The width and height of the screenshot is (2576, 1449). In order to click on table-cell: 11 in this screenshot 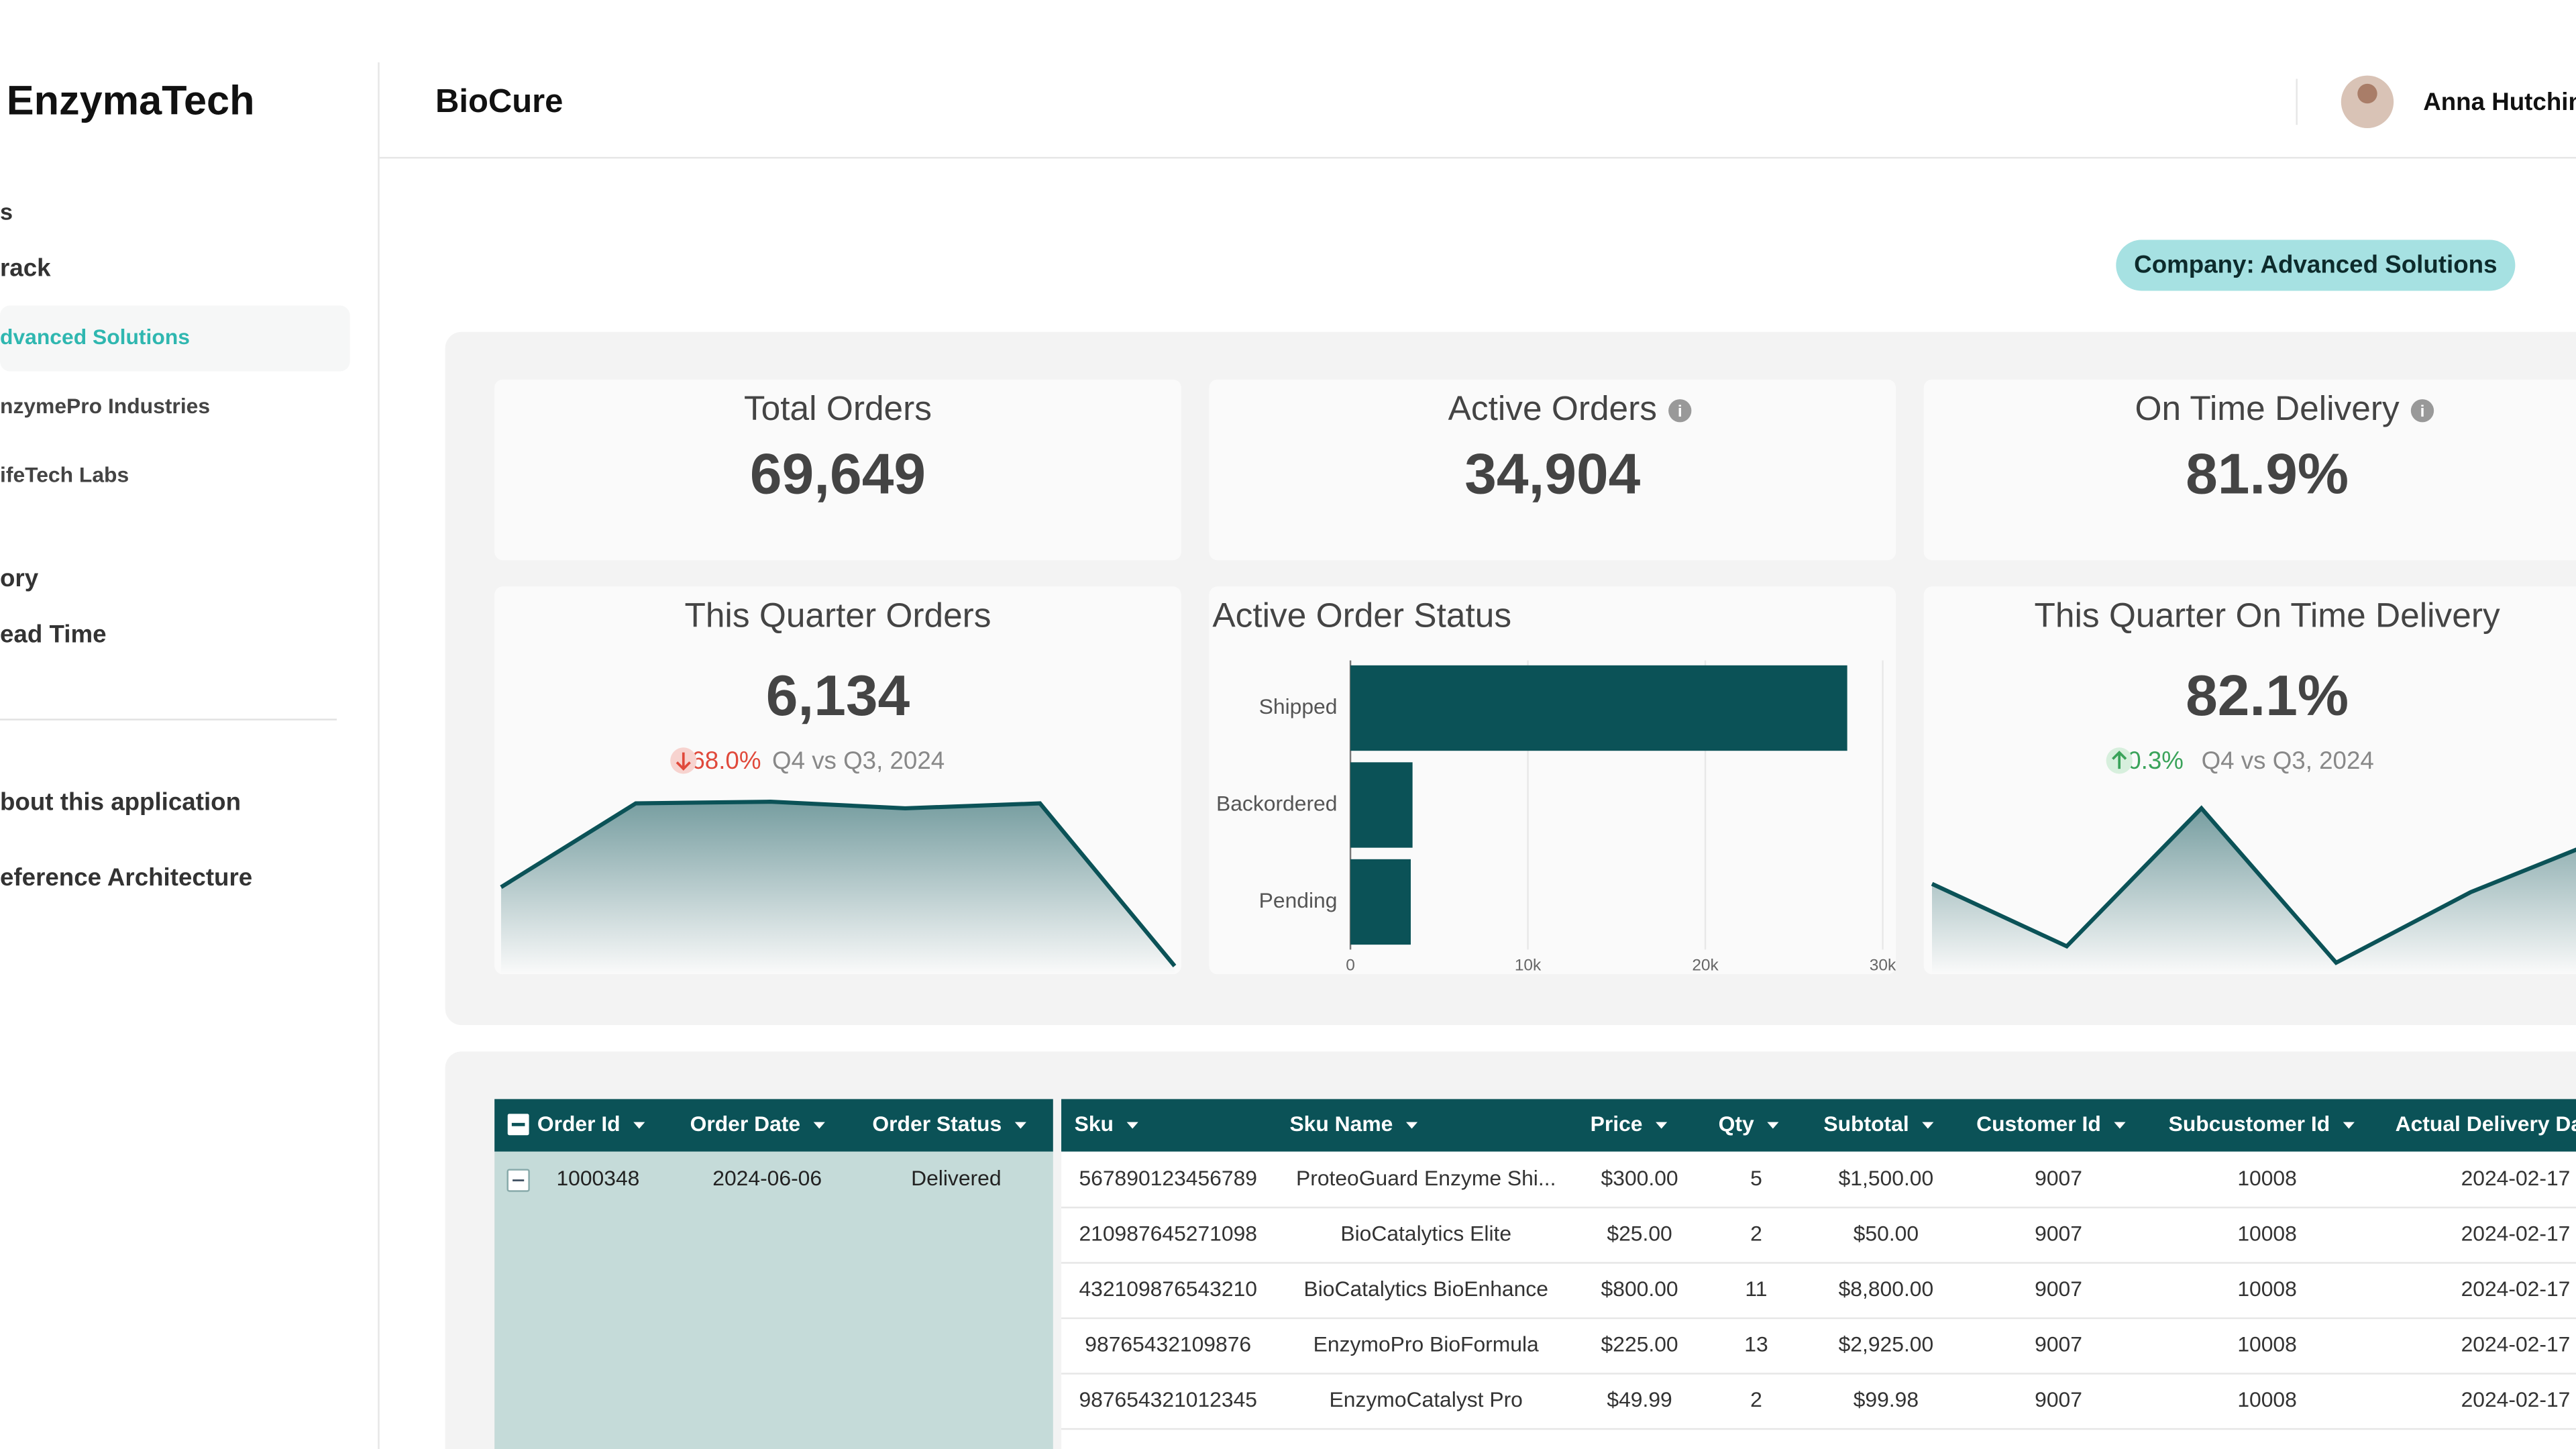, I will do `click(1756, 1289)`.